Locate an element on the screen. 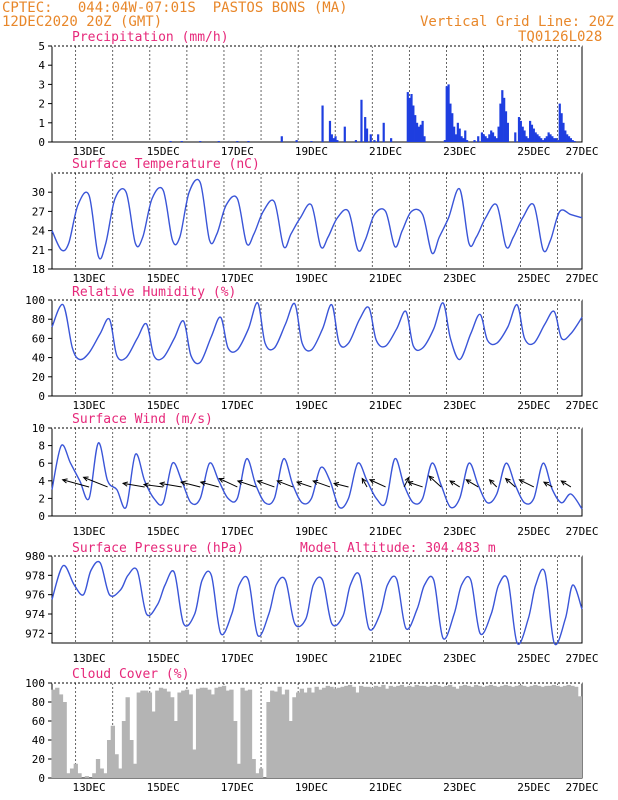 This screenshot has height=800, width=618. y-tick-label: 974 is located at coordinates (35, 614).